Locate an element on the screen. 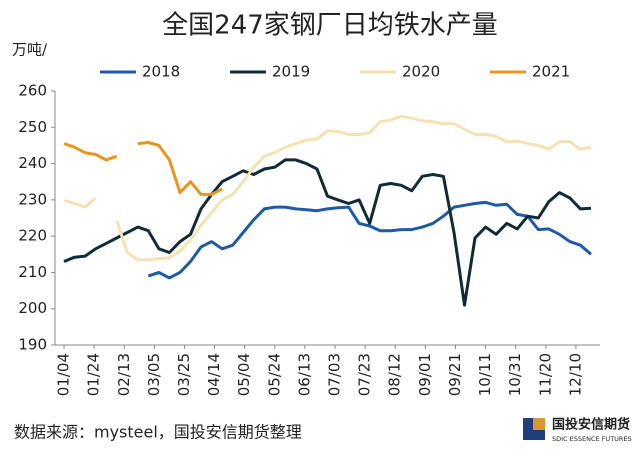 This screenshot has height=453, width=636. x-tick-label: 03/25 is located at coordinates (184, 374).